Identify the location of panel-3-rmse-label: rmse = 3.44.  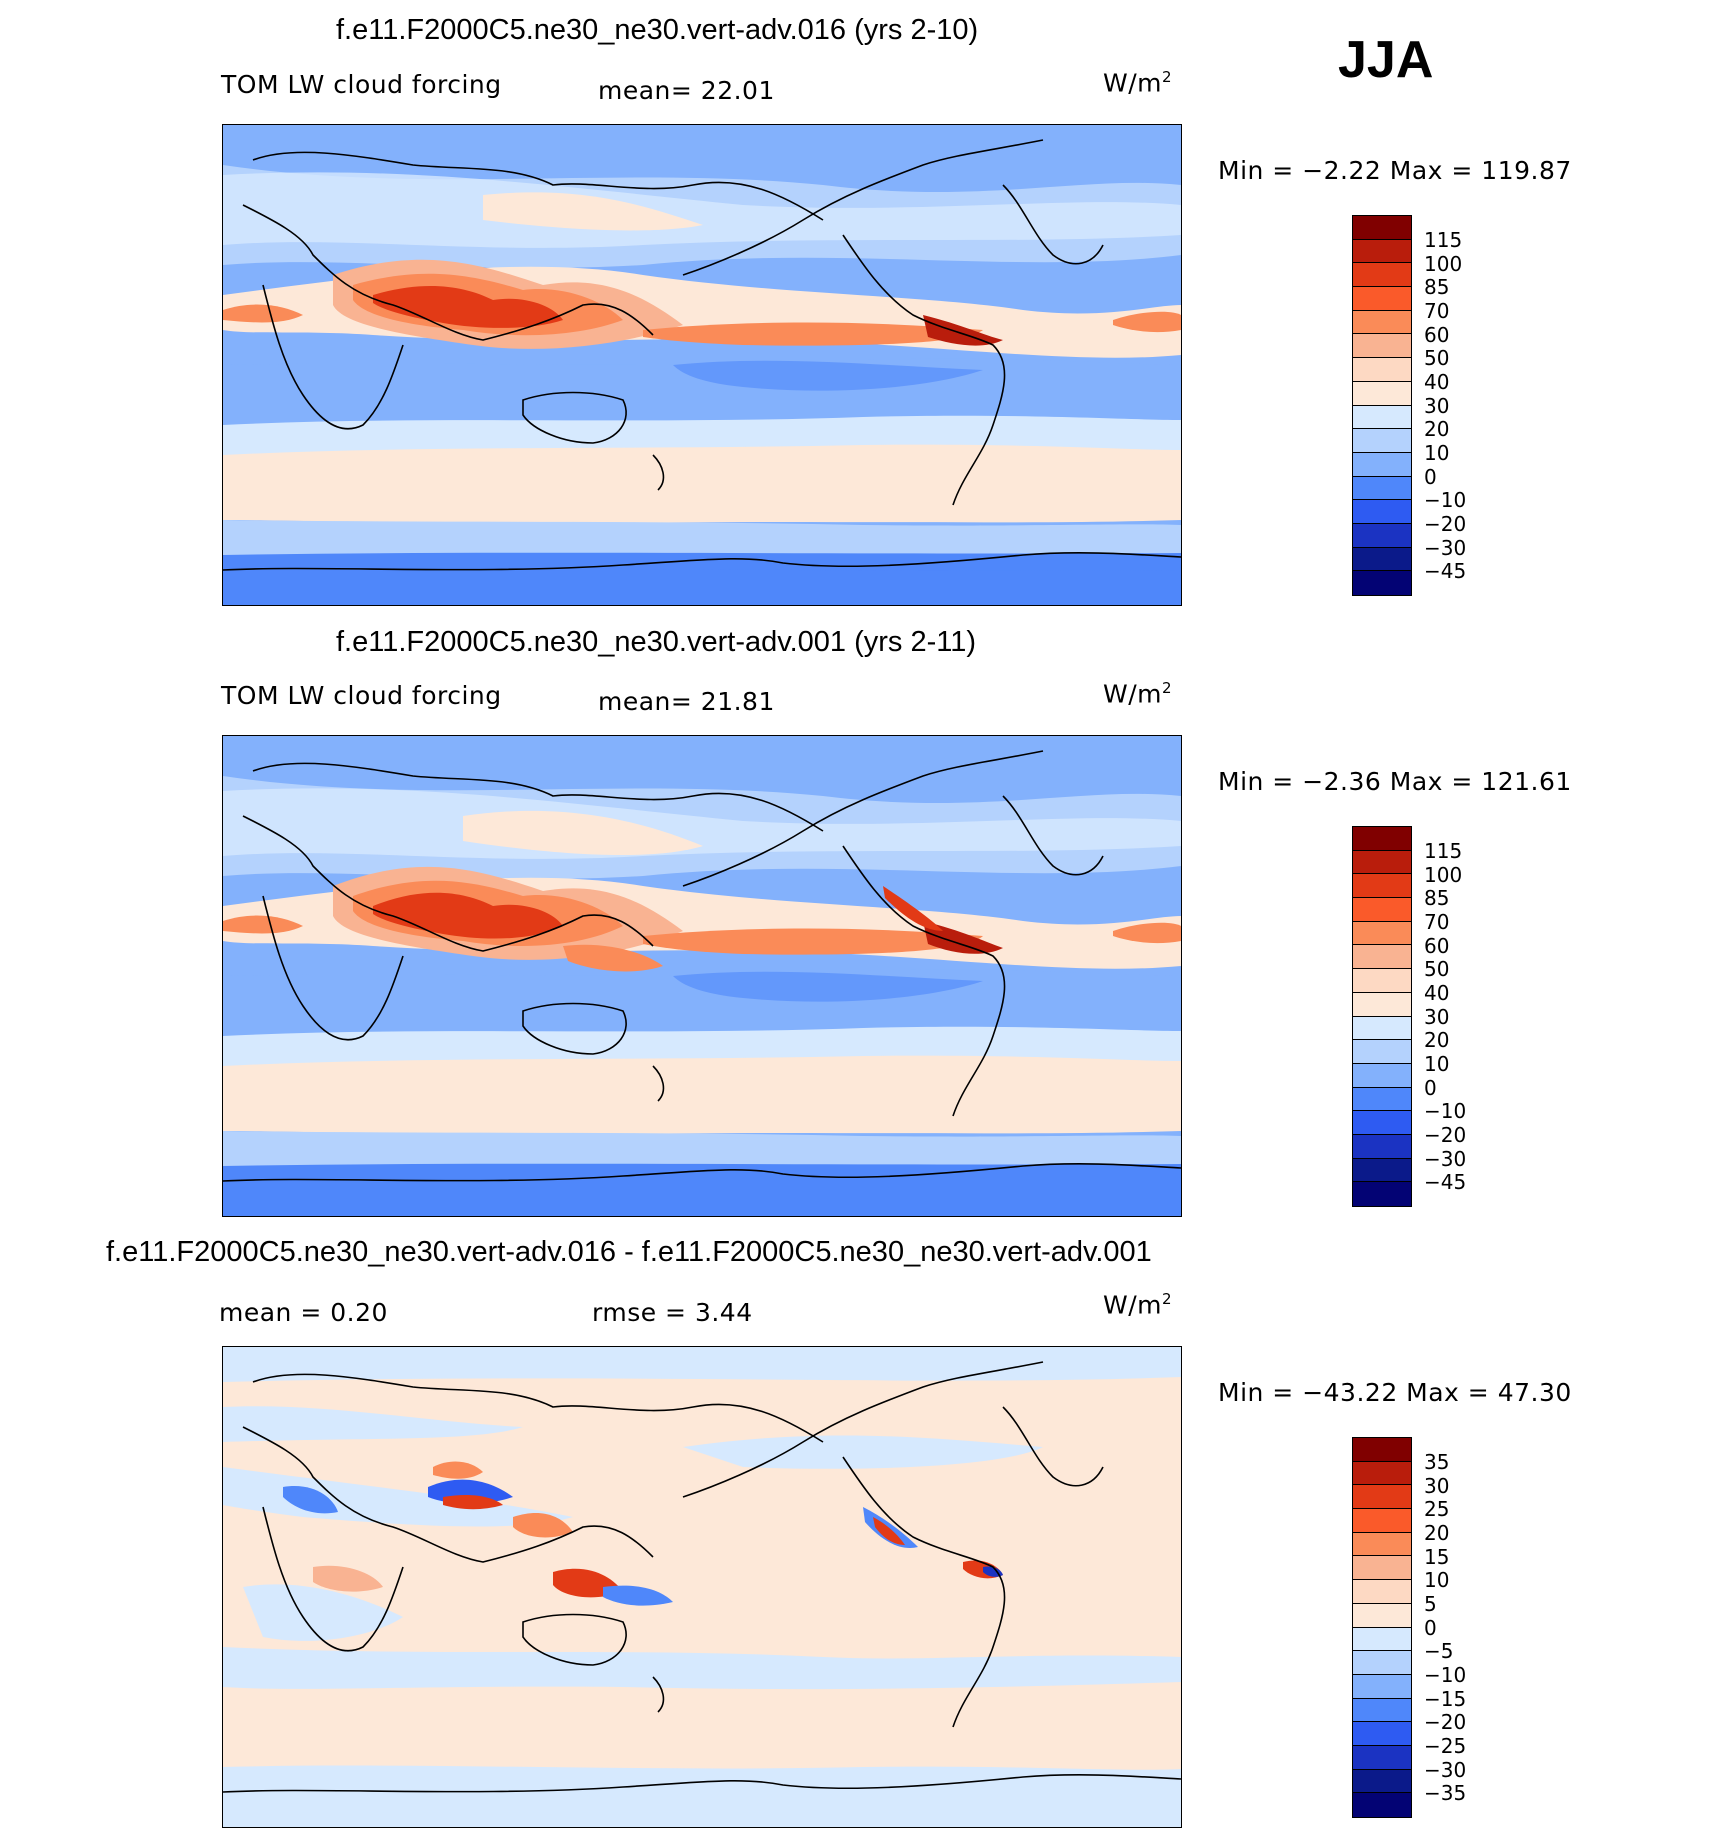
(672, 1312).